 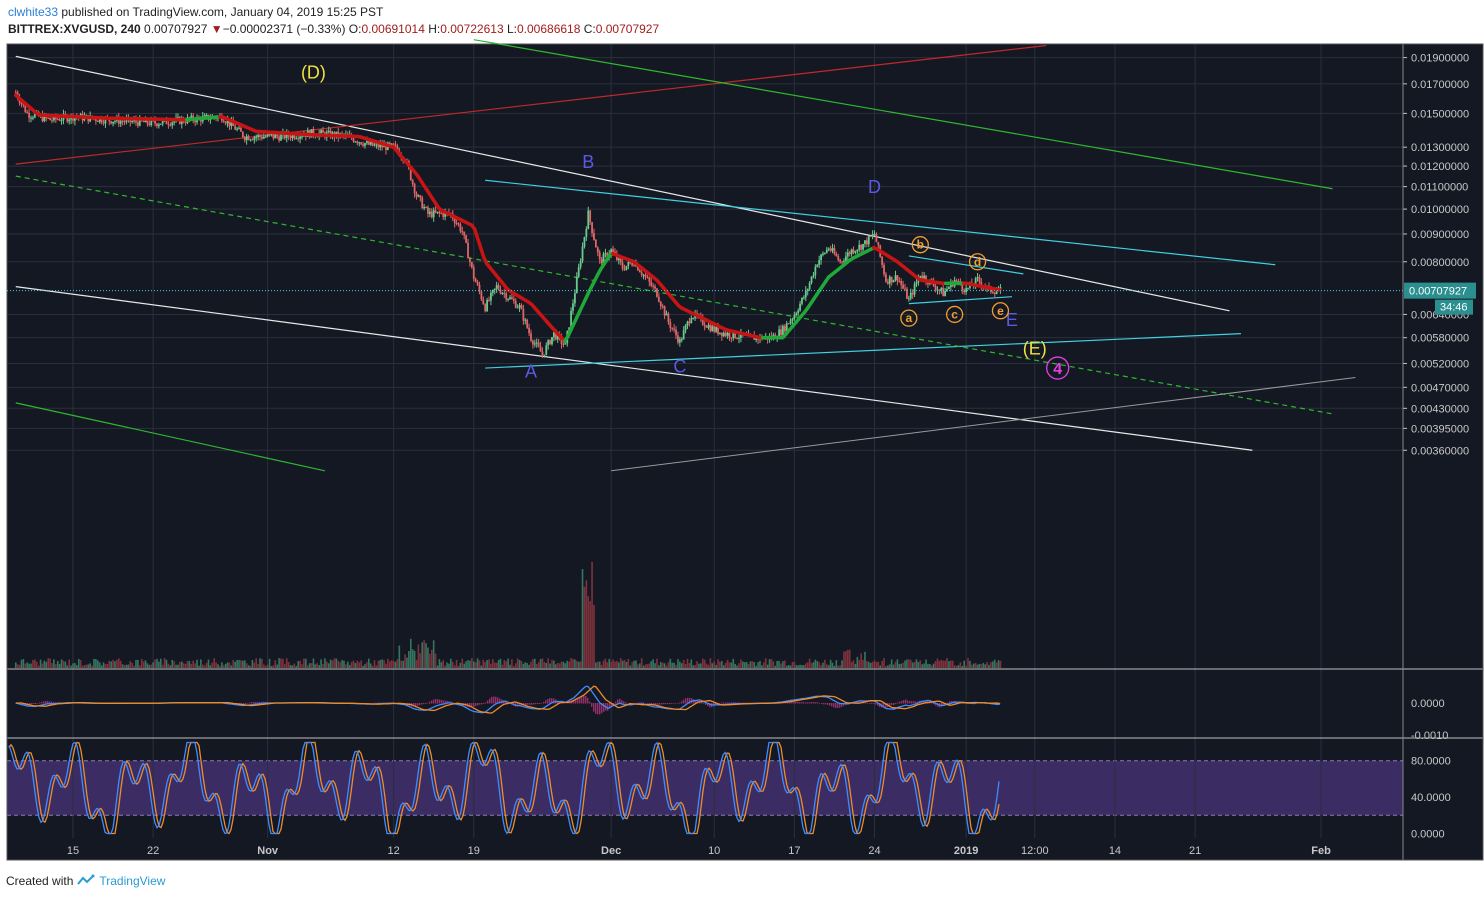 What do you see at coordinates (393, 29) in the screenshot?
I see `open-value: 0.00691014` at bounding box center [393, 29].